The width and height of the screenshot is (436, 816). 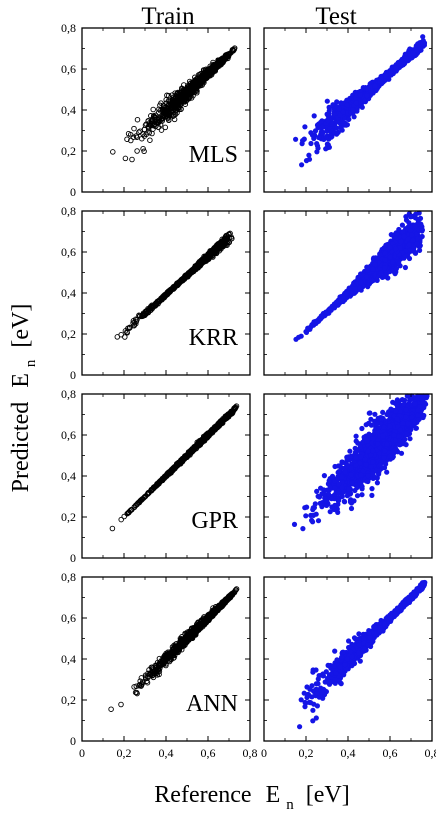 I want to click on y-tick-label: 0, so click(x=73, y=192).